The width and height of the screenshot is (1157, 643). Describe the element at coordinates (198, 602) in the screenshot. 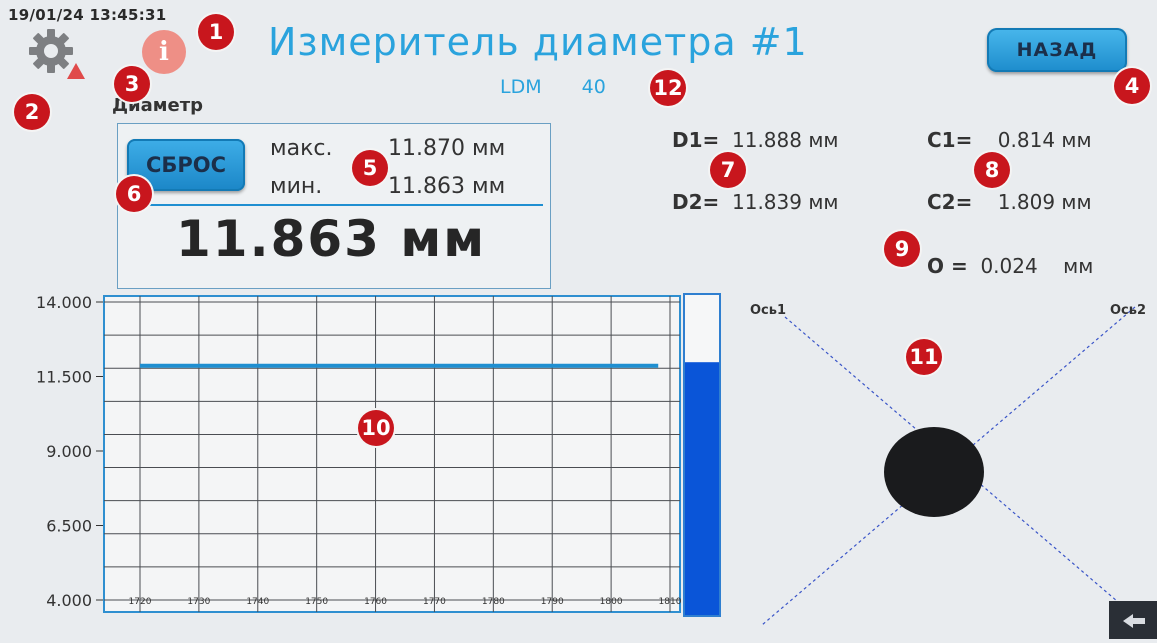

I see `x-tick-label: 1730` at that location.